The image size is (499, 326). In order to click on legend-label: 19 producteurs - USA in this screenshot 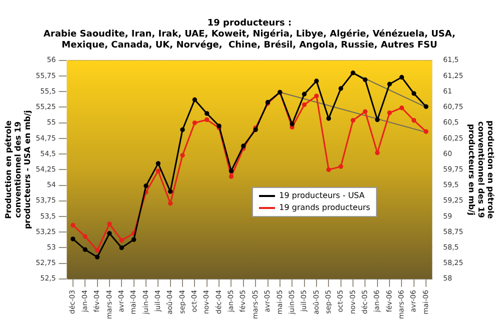, I will do `click(322, 196)`.